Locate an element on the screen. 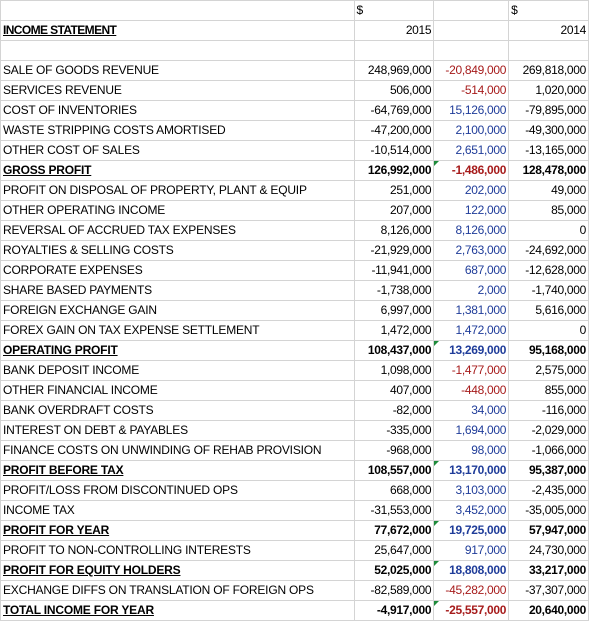 The width and height of the screenshot is (589, 622). value-2014: -2,435,000 is located at coordinates (548, 490).